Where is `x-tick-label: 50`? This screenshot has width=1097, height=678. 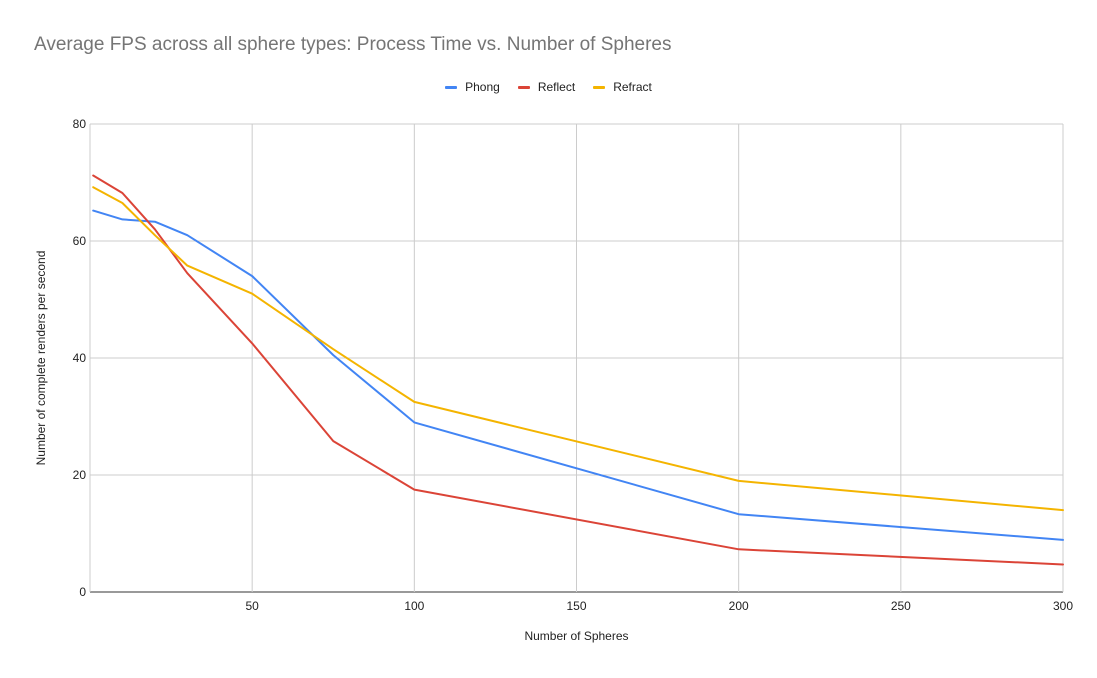 x-tick-label: 50 is located at coordinates (252, 606).